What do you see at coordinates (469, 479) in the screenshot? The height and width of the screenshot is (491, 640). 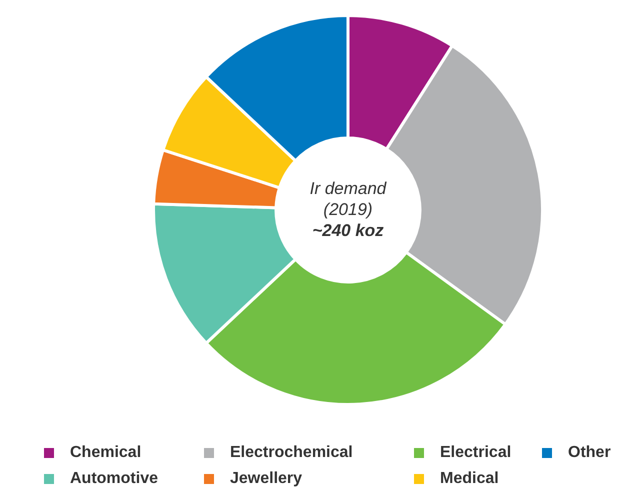 I see `legend-label: Medical` at bounding box center [469, 479].